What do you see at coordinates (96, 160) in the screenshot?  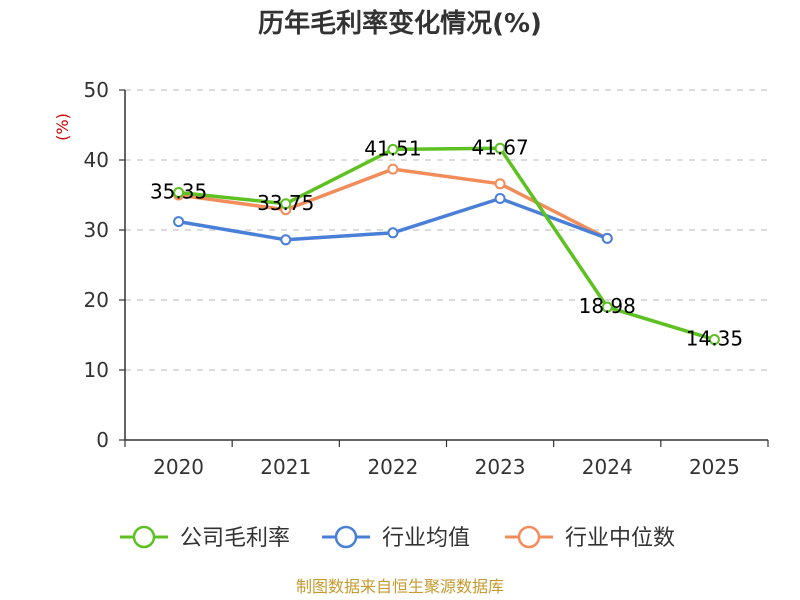 I see `y-tick-label: 40` at bounding box center [96, 160].